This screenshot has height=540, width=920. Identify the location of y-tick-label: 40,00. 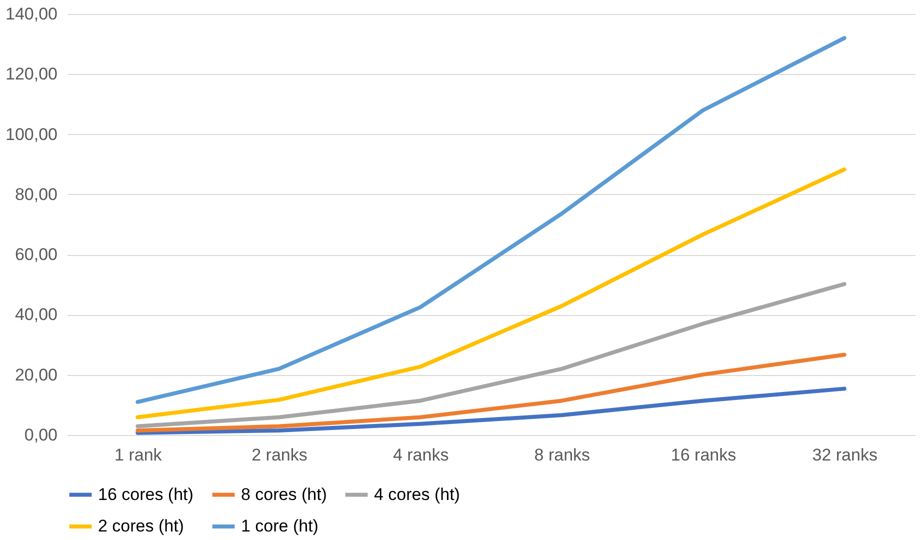
(36, 314).